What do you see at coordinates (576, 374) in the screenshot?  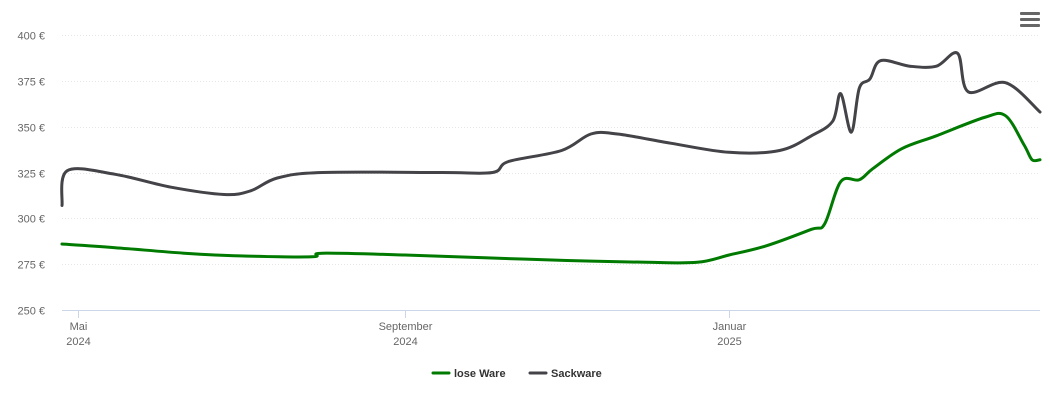 I see `legend-label: Sackware` at bounding box center [576, 374].